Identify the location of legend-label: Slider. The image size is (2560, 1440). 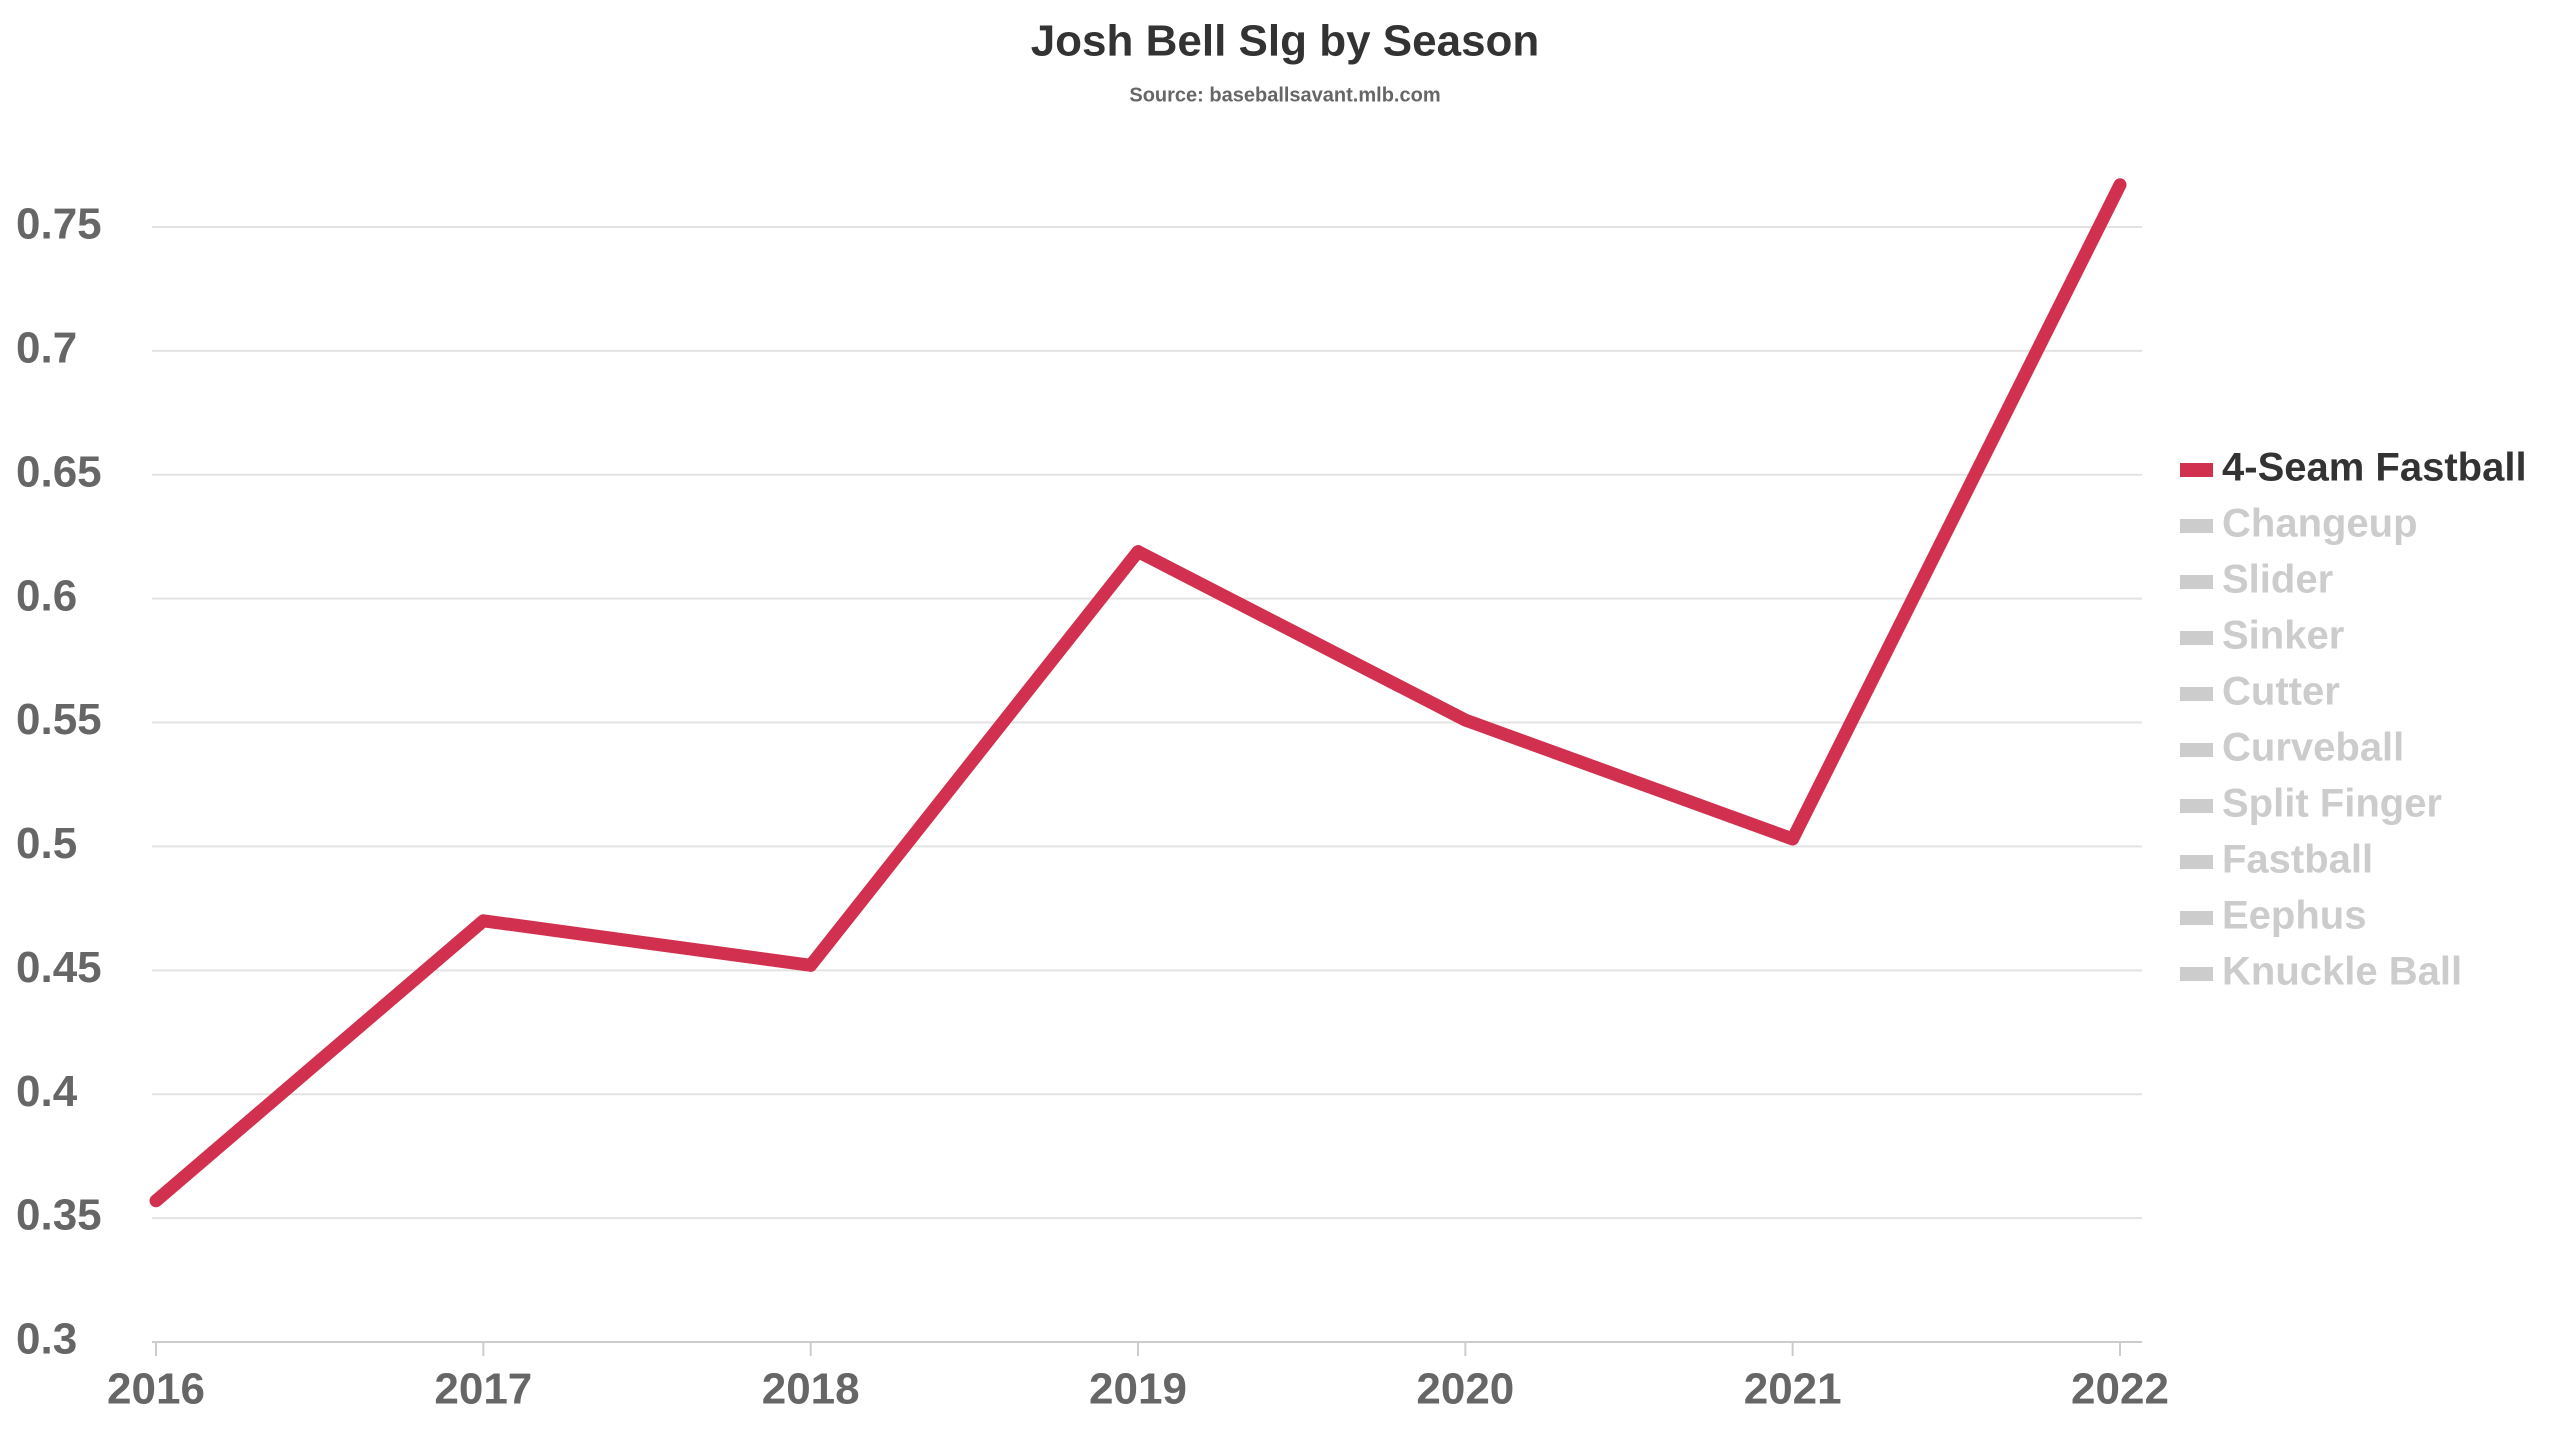
(2277, 580).